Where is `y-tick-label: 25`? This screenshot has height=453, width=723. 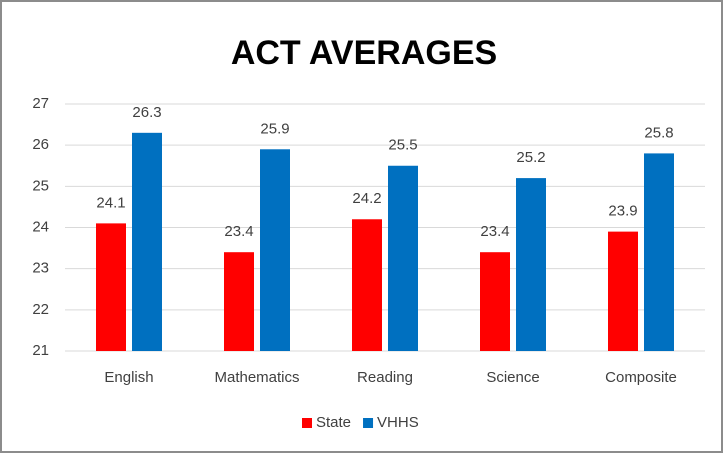
y-tick-label: 25 is located at coordinates (40, 185).